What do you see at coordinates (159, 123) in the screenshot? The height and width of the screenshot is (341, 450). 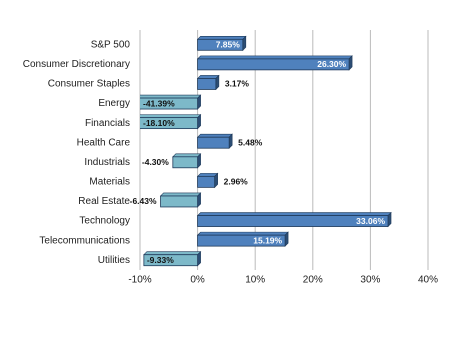 I see `value-label: -18.10%` at bounding box center [159, 123].